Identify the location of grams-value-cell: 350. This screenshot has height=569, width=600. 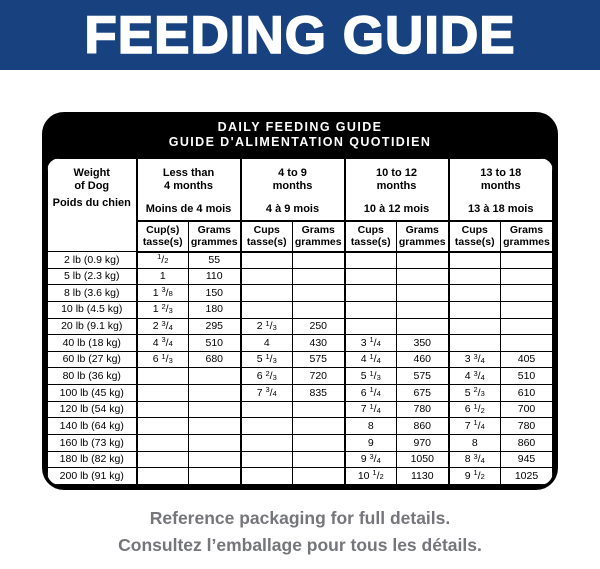
(422, 343).